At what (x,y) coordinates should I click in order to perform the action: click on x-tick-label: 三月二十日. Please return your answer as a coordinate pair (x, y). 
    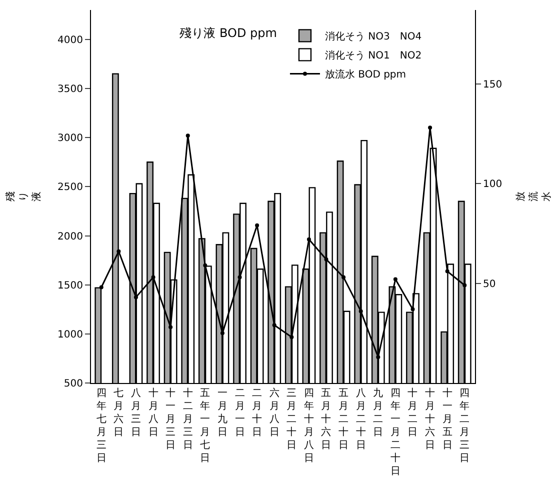
    Looking at the image, I should click on (291, 419).